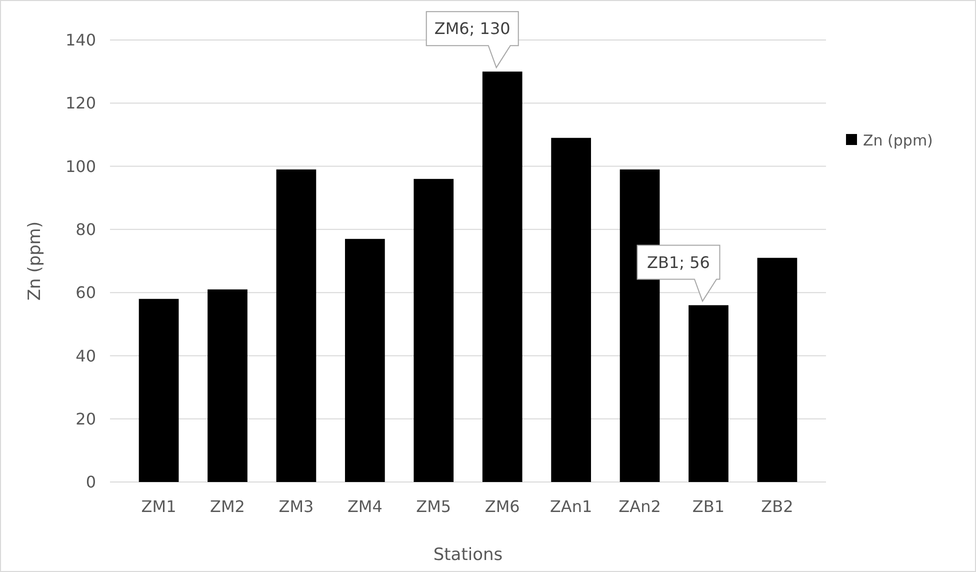 The height and width of the screenshot is (572, 976). What do you see at coordinates (639, 506) in the screenshot?
I see `x-tick-label: ZAn2` at bounding box center [639, 506].